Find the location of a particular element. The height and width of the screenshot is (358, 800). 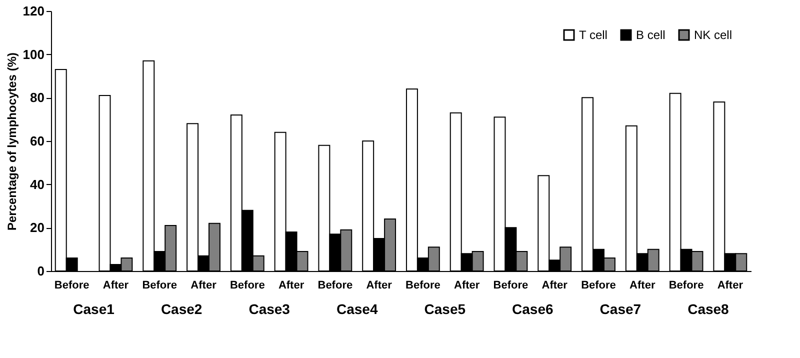

y-axis-title: Percentage of lymphocytes (%) is located at coordinates (11, 141).